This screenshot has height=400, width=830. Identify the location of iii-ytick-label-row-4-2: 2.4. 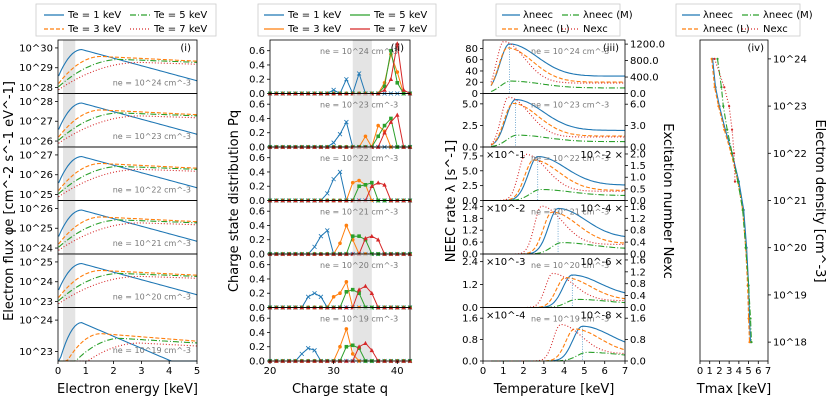
(470, 262).